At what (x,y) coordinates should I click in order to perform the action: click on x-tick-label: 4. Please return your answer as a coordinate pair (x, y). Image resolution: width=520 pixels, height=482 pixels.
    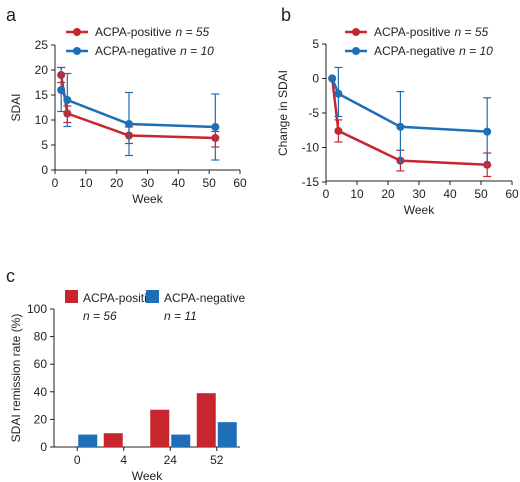
    Looking at the image, I should click on (123, 460).